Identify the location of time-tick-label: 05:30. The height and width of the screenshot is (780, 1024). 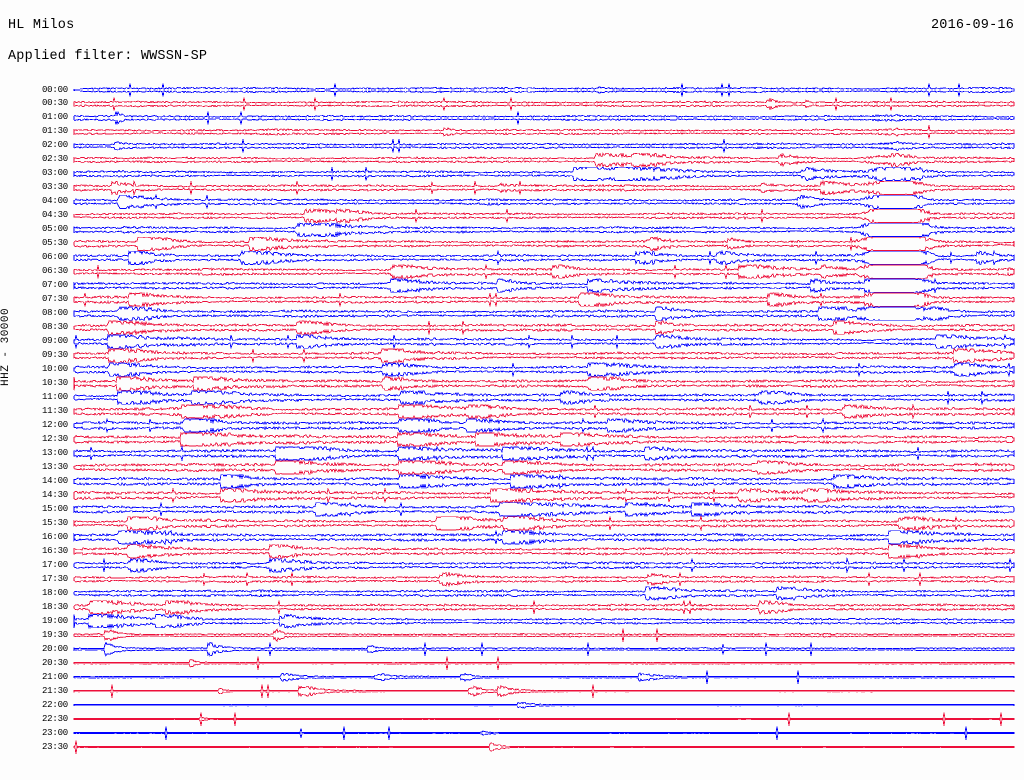
(54, 243).